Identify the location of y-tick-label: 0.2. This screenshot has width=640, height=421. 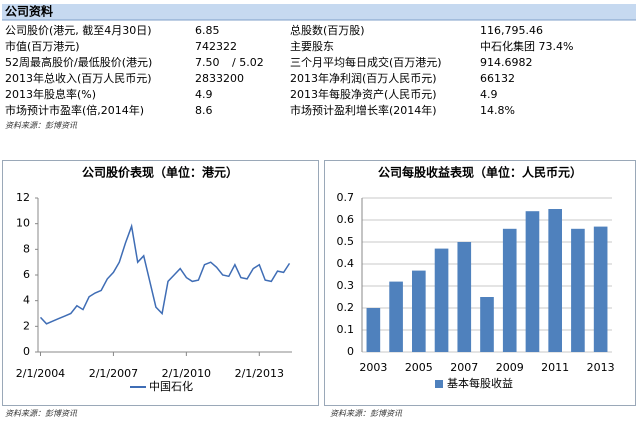
(346, 307).